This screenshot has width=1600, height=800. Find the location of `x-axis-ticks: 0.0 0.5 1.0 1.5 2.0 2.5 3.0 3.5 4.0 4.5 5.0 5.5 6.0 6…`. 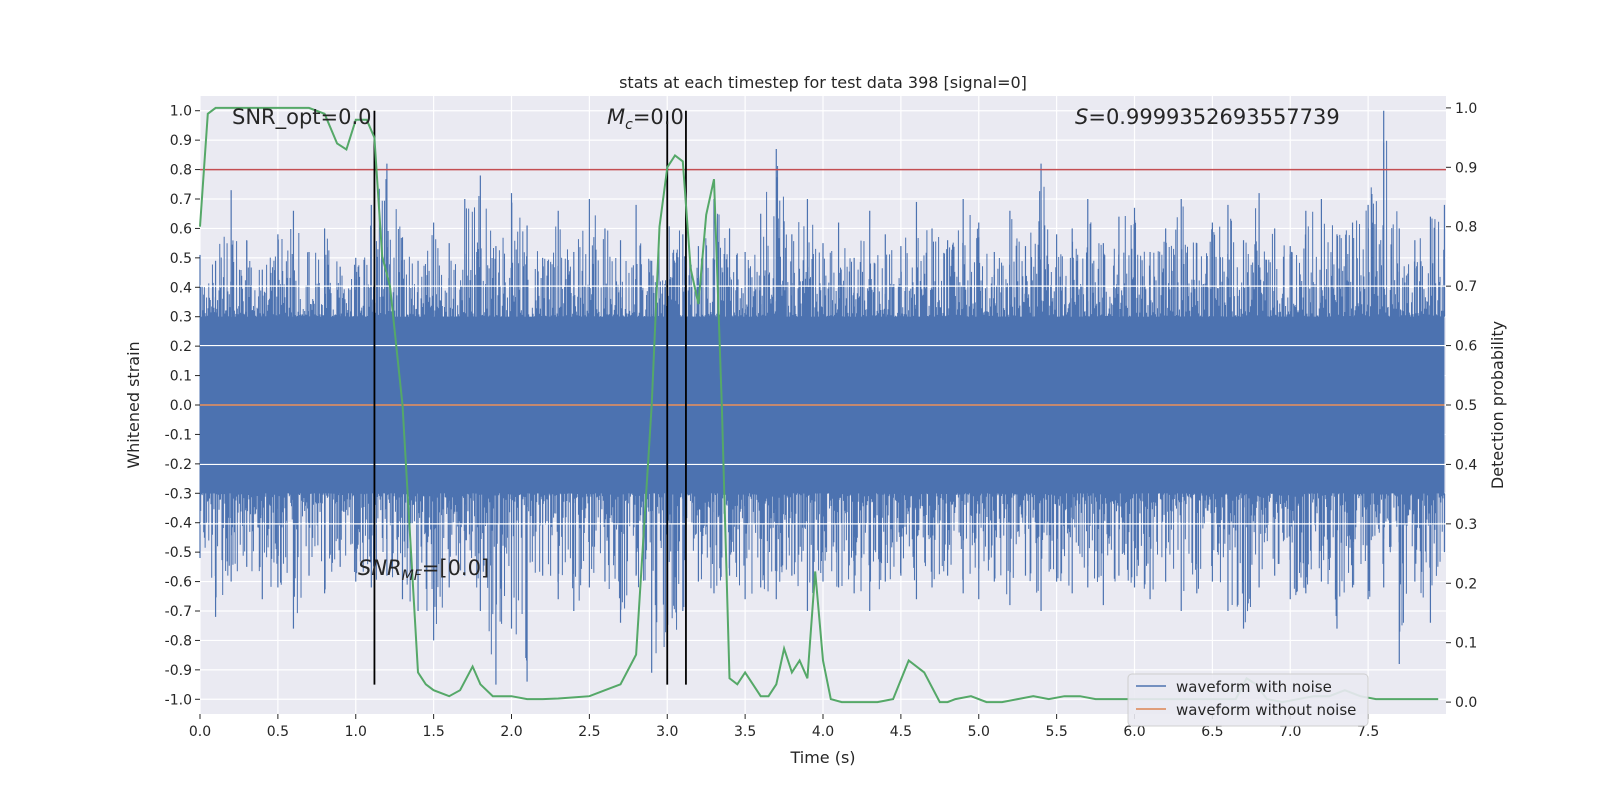

x-axis-ticks: 0.0 0.5 1.0 1.5 2.0 2.5 3.0 3.5 4.0 4.5 5.0 5.5 6.0 6… is located at coordinates (784, 727).